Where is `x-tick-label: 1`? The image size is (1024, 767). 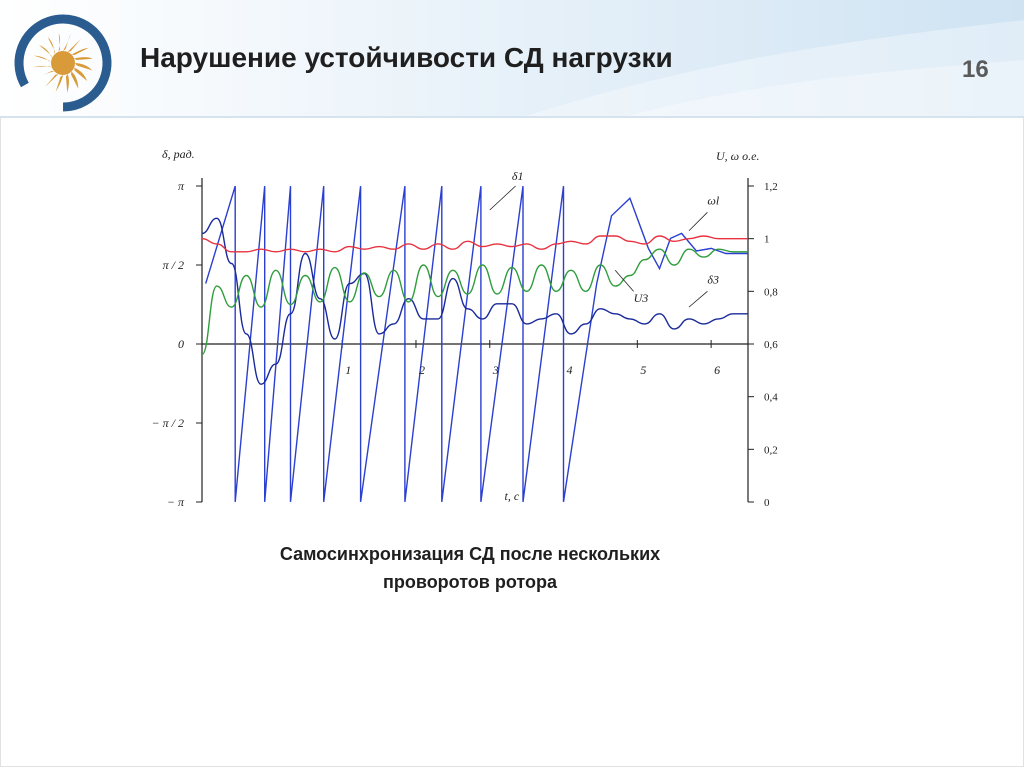
x-tick-label: 1 is located at coordinates (348, 370).